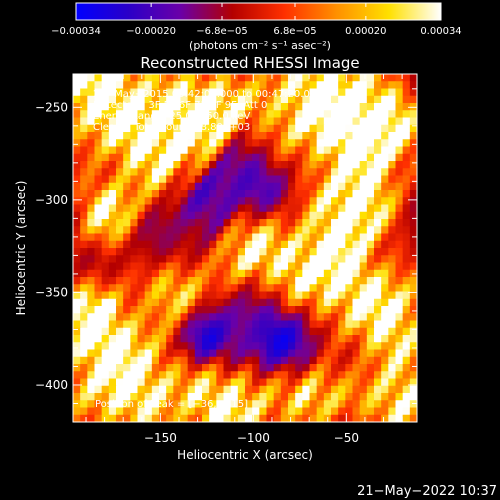 This screenshot has height=500, width=500. What do you see at coordinates (440, 31) in the screenshot?
I see `colorbar-tick-label: 0.00034` at bounding box center [440, 31].